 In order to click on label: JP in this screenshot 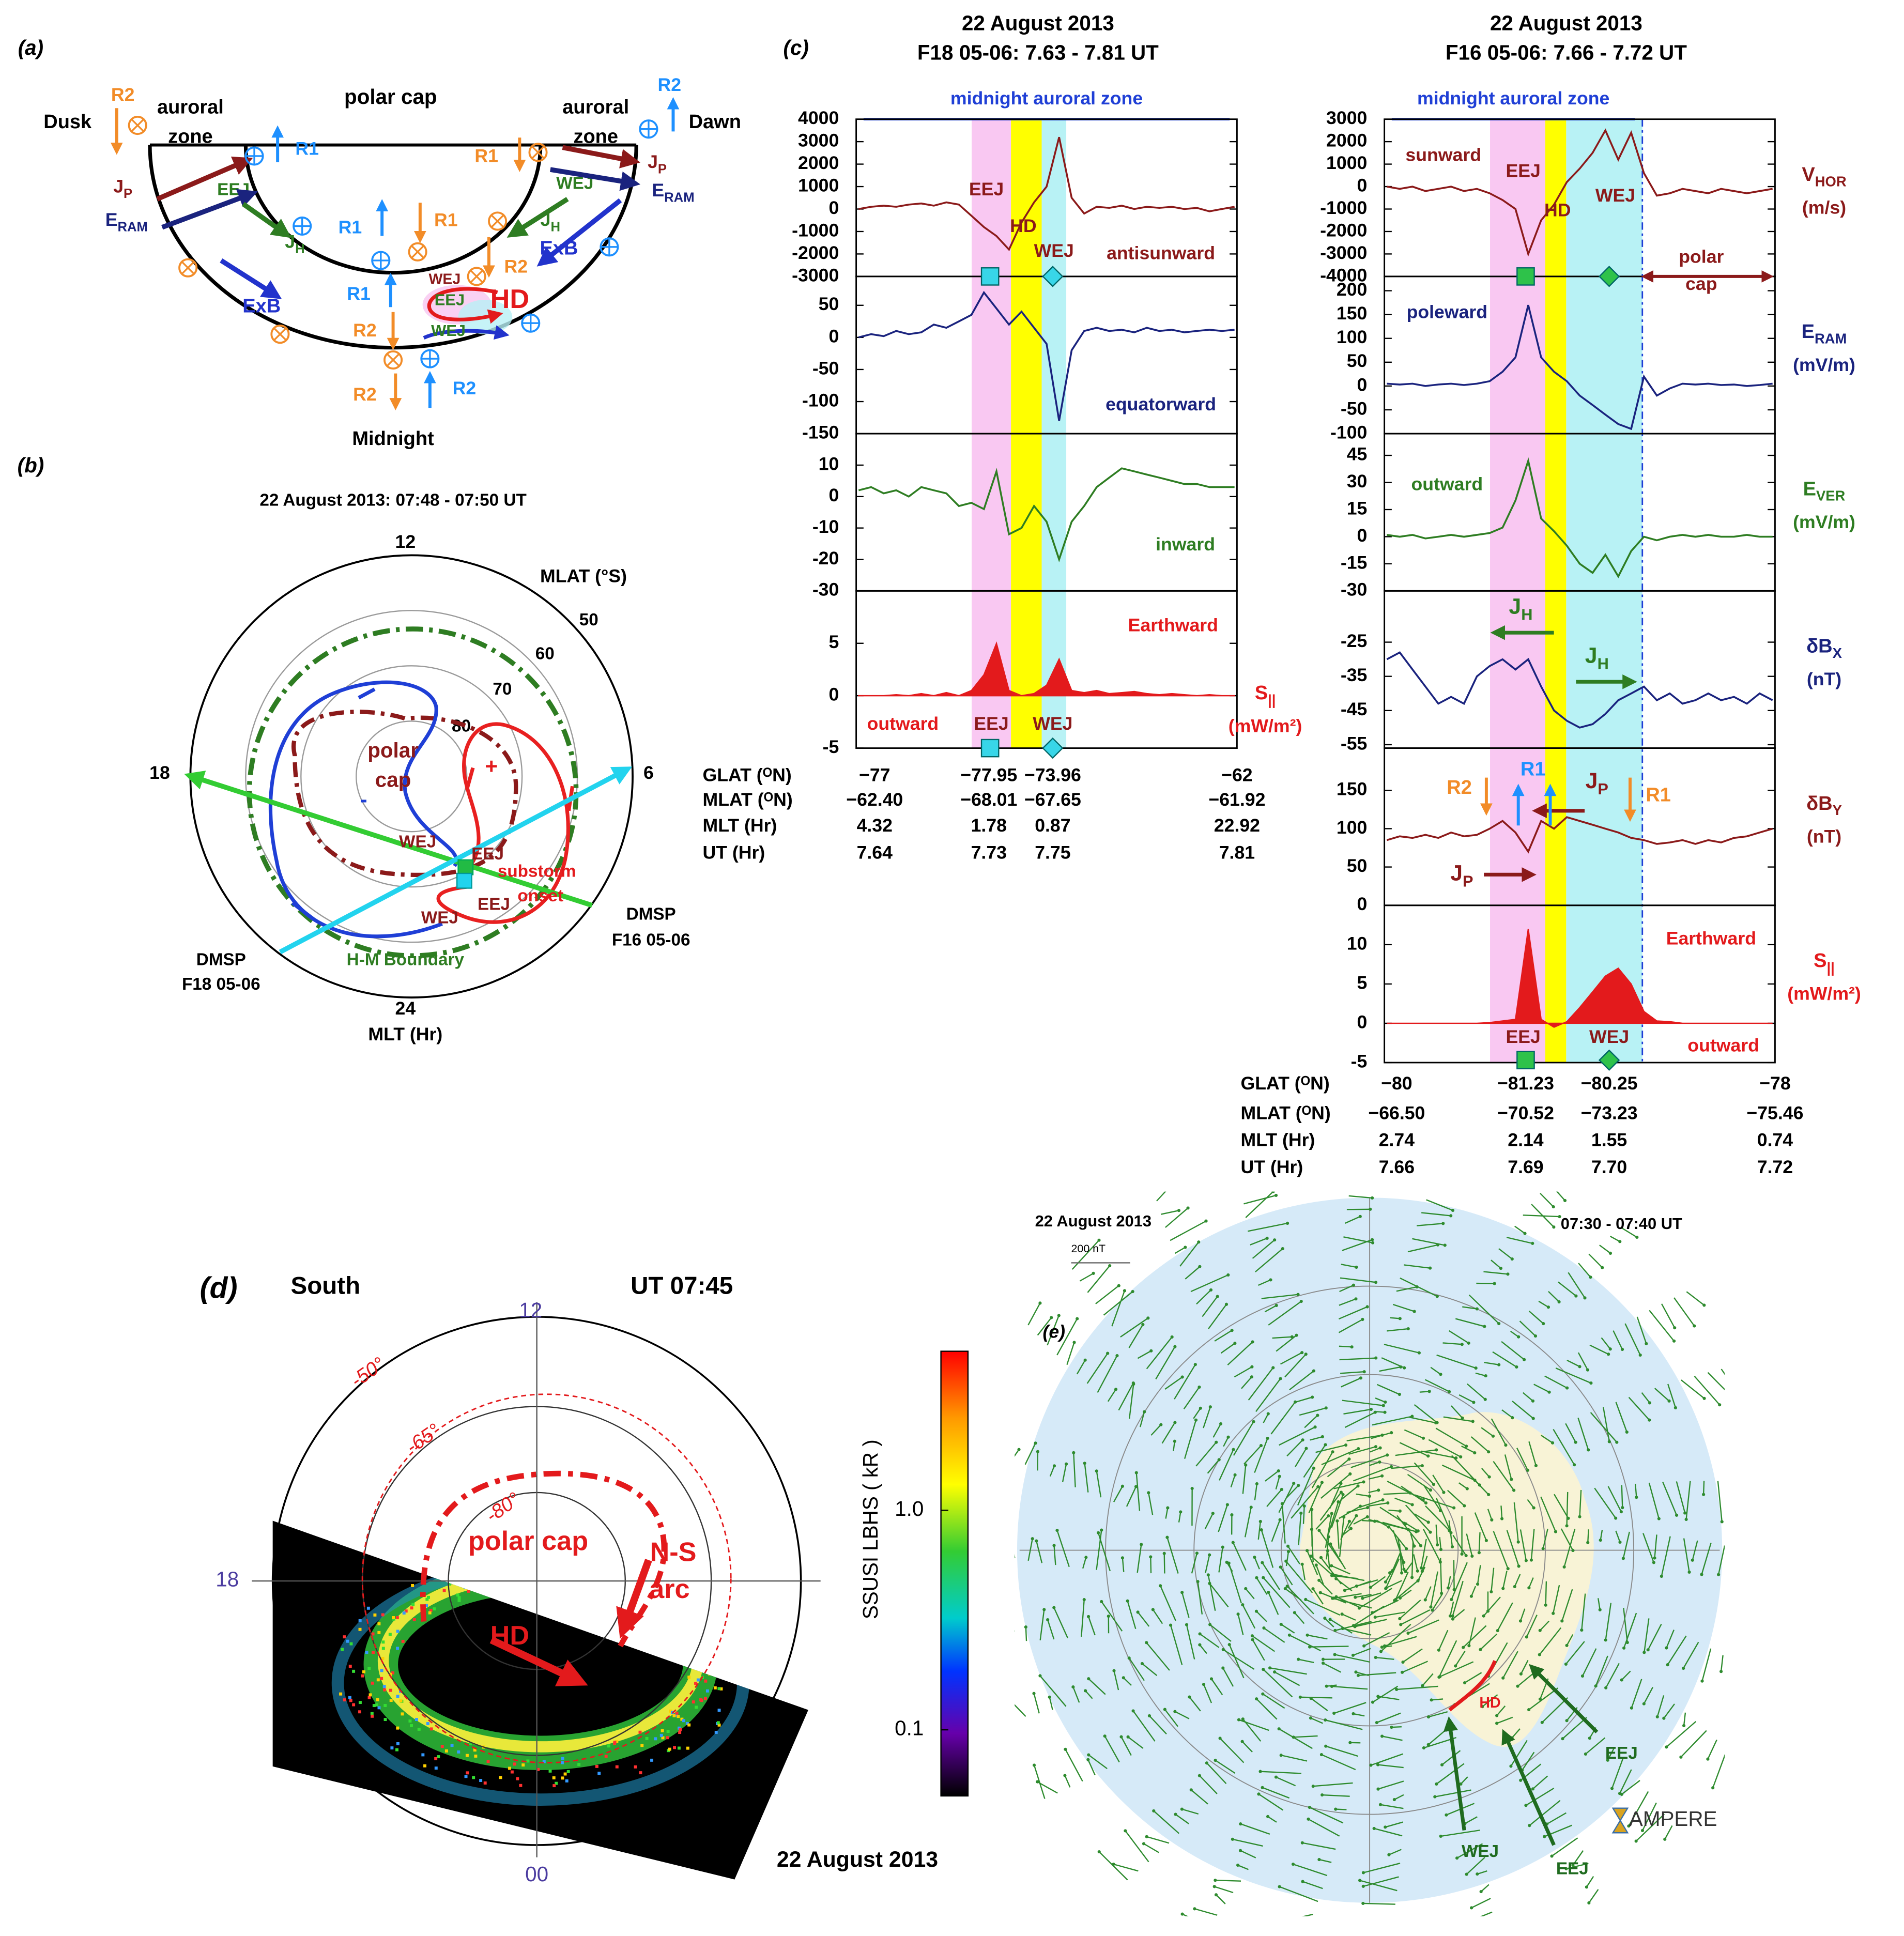, I will do `click(657, 164)`.